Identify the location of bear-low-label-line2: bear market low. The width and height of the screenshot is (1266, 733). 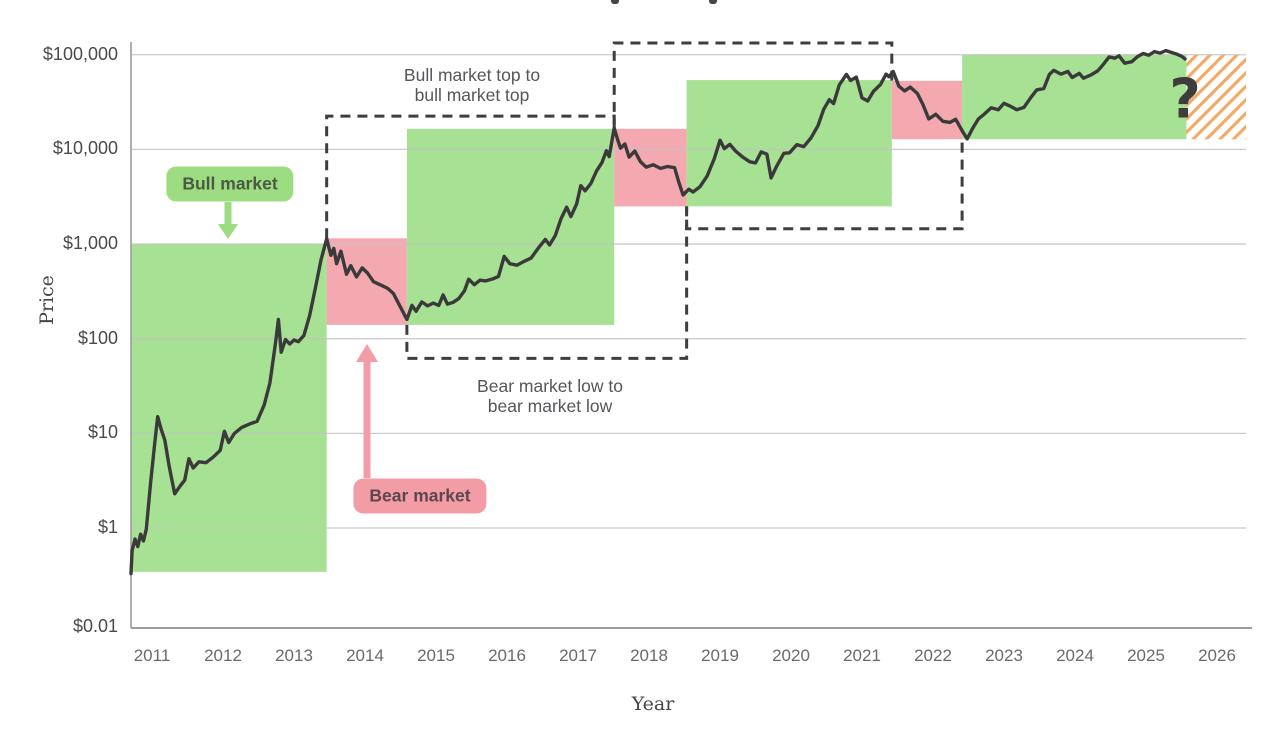
(550, 406).